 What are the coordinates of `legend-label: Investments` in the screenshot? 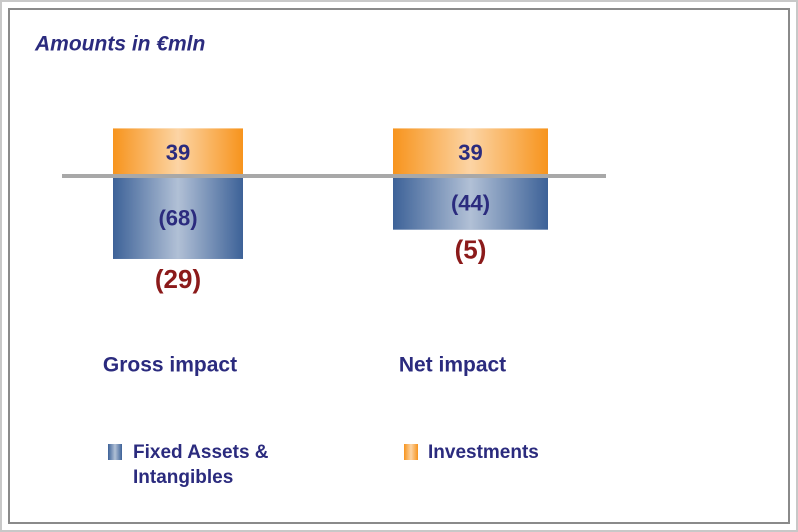 It's located at (483, 452).